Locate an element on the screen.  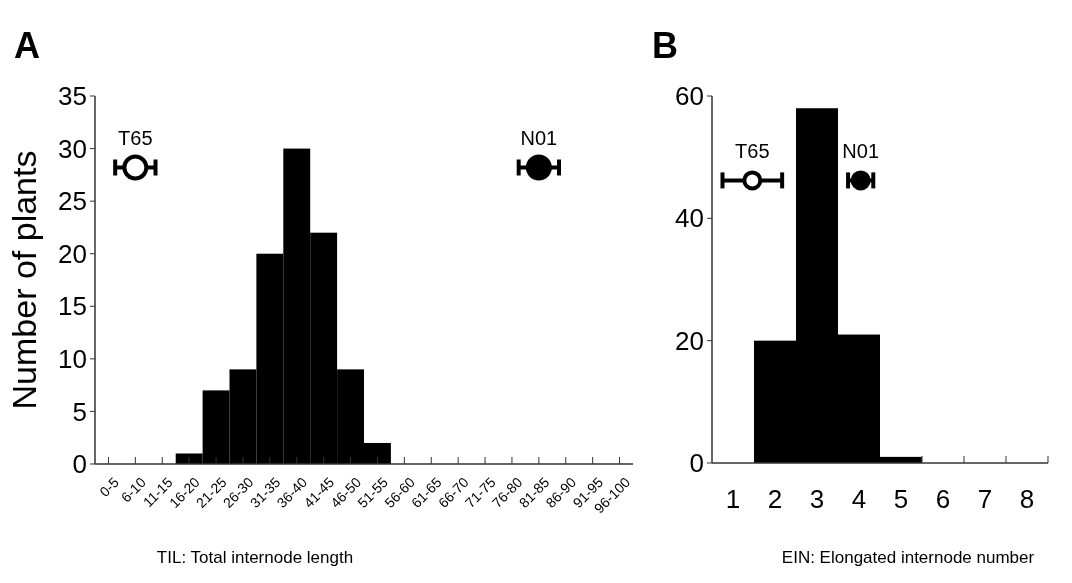
y-tick-label: 15 is located at coordinates (72, 306).